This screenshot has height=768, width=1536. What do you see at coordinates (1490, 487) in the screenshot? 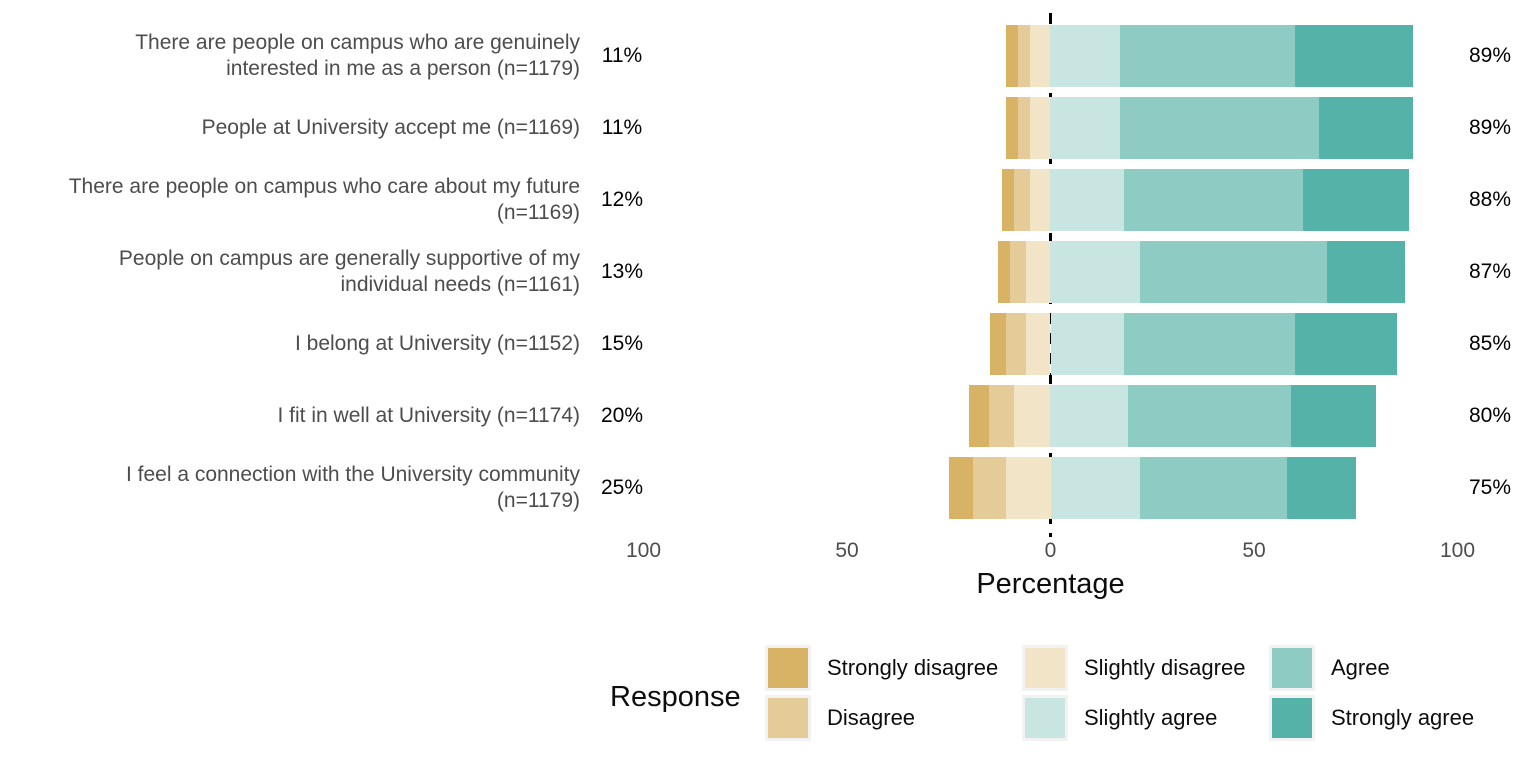
I see `agree-total-label: 75%` at bounding box center [1490, 487].